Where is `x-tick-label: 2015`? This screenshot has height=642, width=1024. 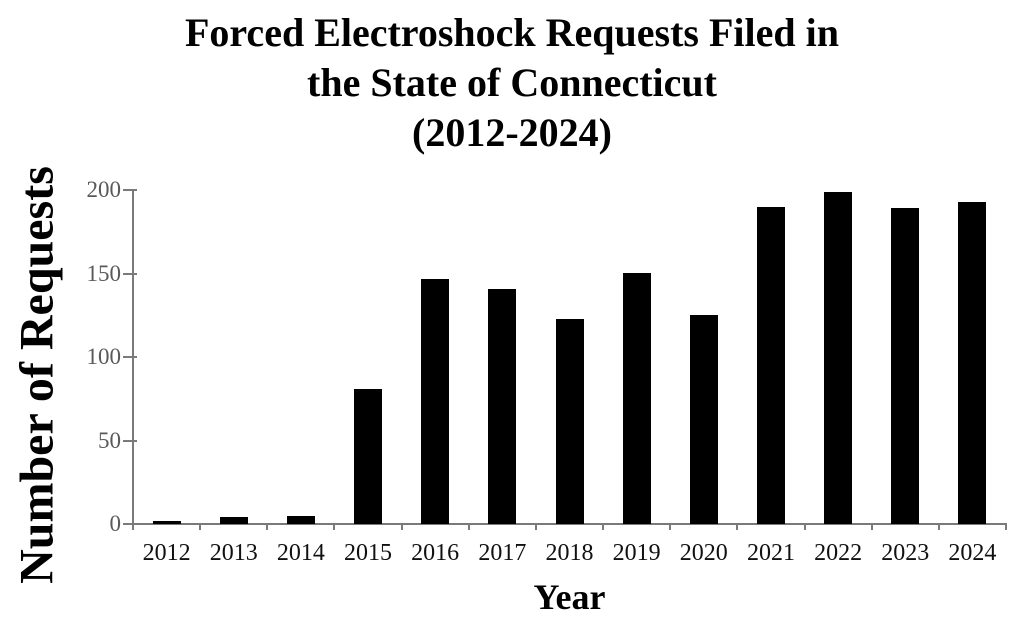 x-tick-label: 2015 is located at coordinates (368, 553).